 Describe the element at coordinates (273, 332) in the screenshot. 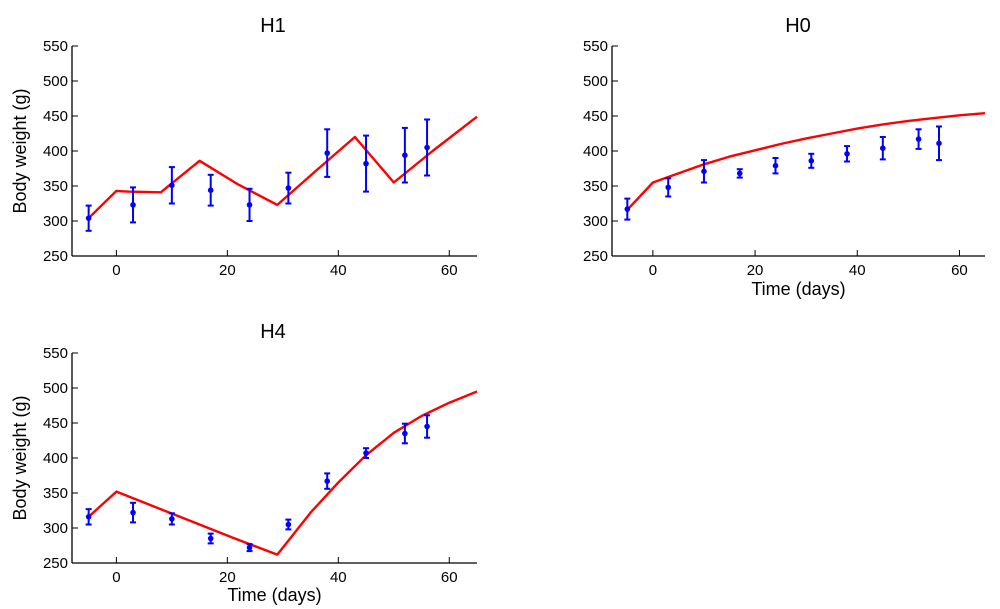

I see `panel-title: H4` at that location.